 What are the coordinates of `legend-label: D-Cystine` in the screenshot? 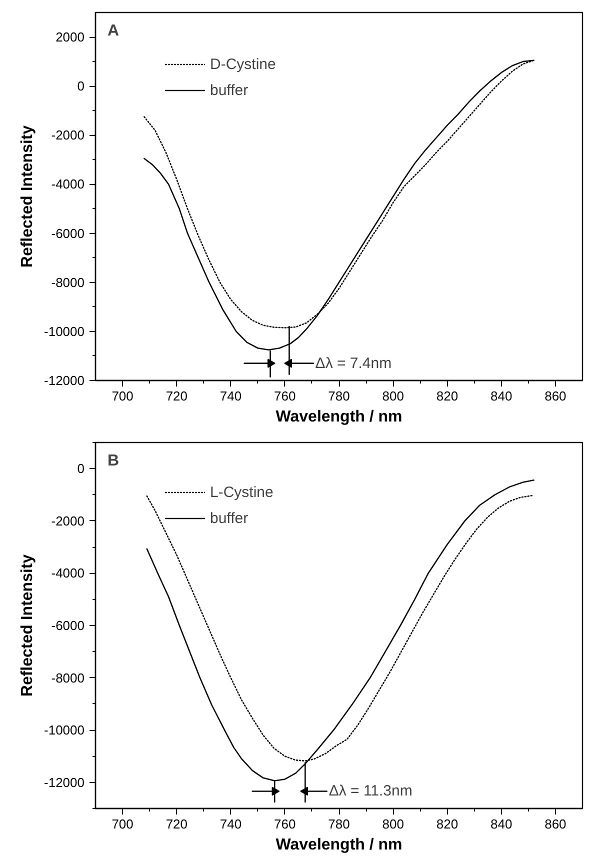 It's located at (243, 64).